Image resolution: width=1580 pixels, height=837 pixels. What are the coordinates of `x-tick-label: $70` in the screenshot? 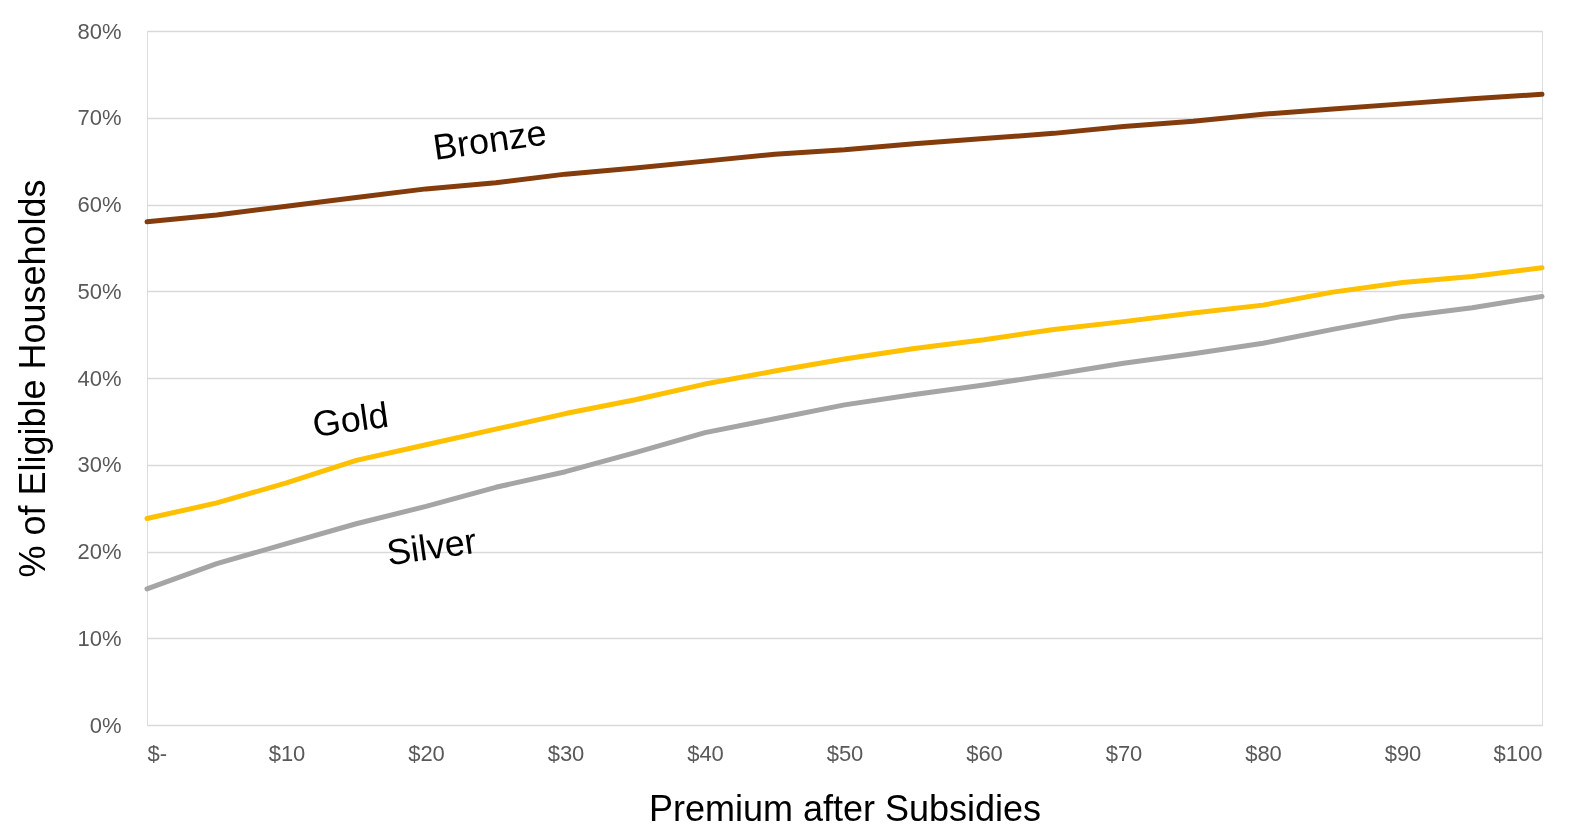 It's located at (1124, 753).